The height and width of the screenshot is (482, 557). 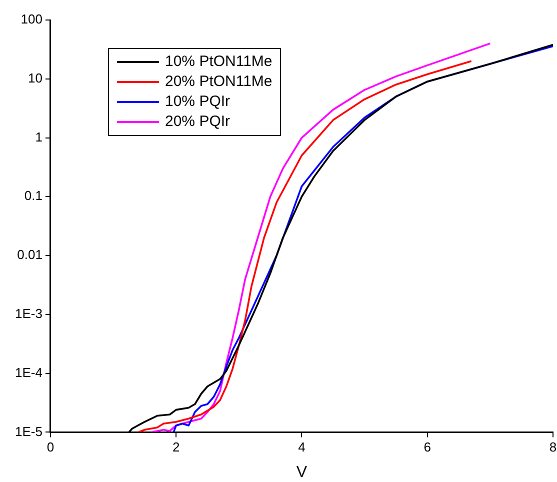 What do you see at coordinates (218, 62) in the screenshot?
I see `legend-label: 10% PtON11Me` at bounding box center [218, 62].